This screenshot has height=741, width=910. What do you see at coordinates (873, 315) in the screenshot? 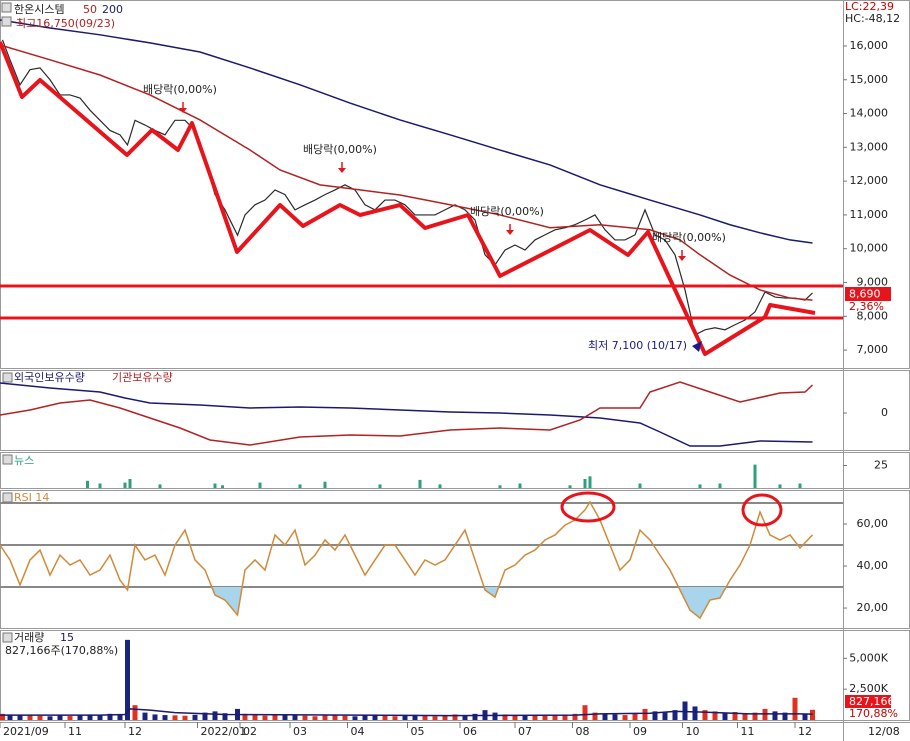
I see `y-tick-label: 8,000` at bounding box center [873, 315].